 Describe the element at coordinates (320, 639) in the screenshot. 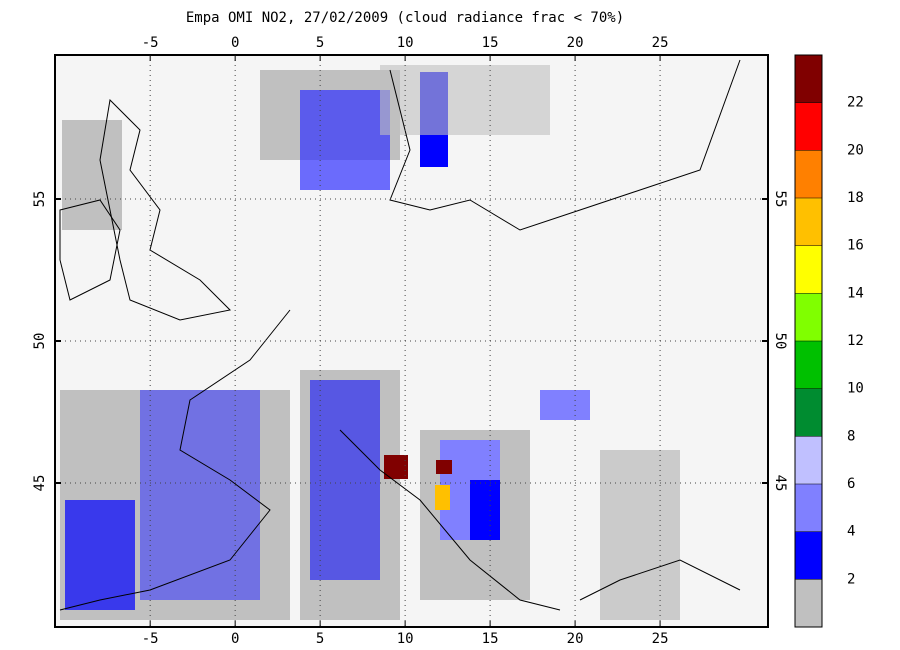

I see `lon-tick-label-bottom: 5` at that location.